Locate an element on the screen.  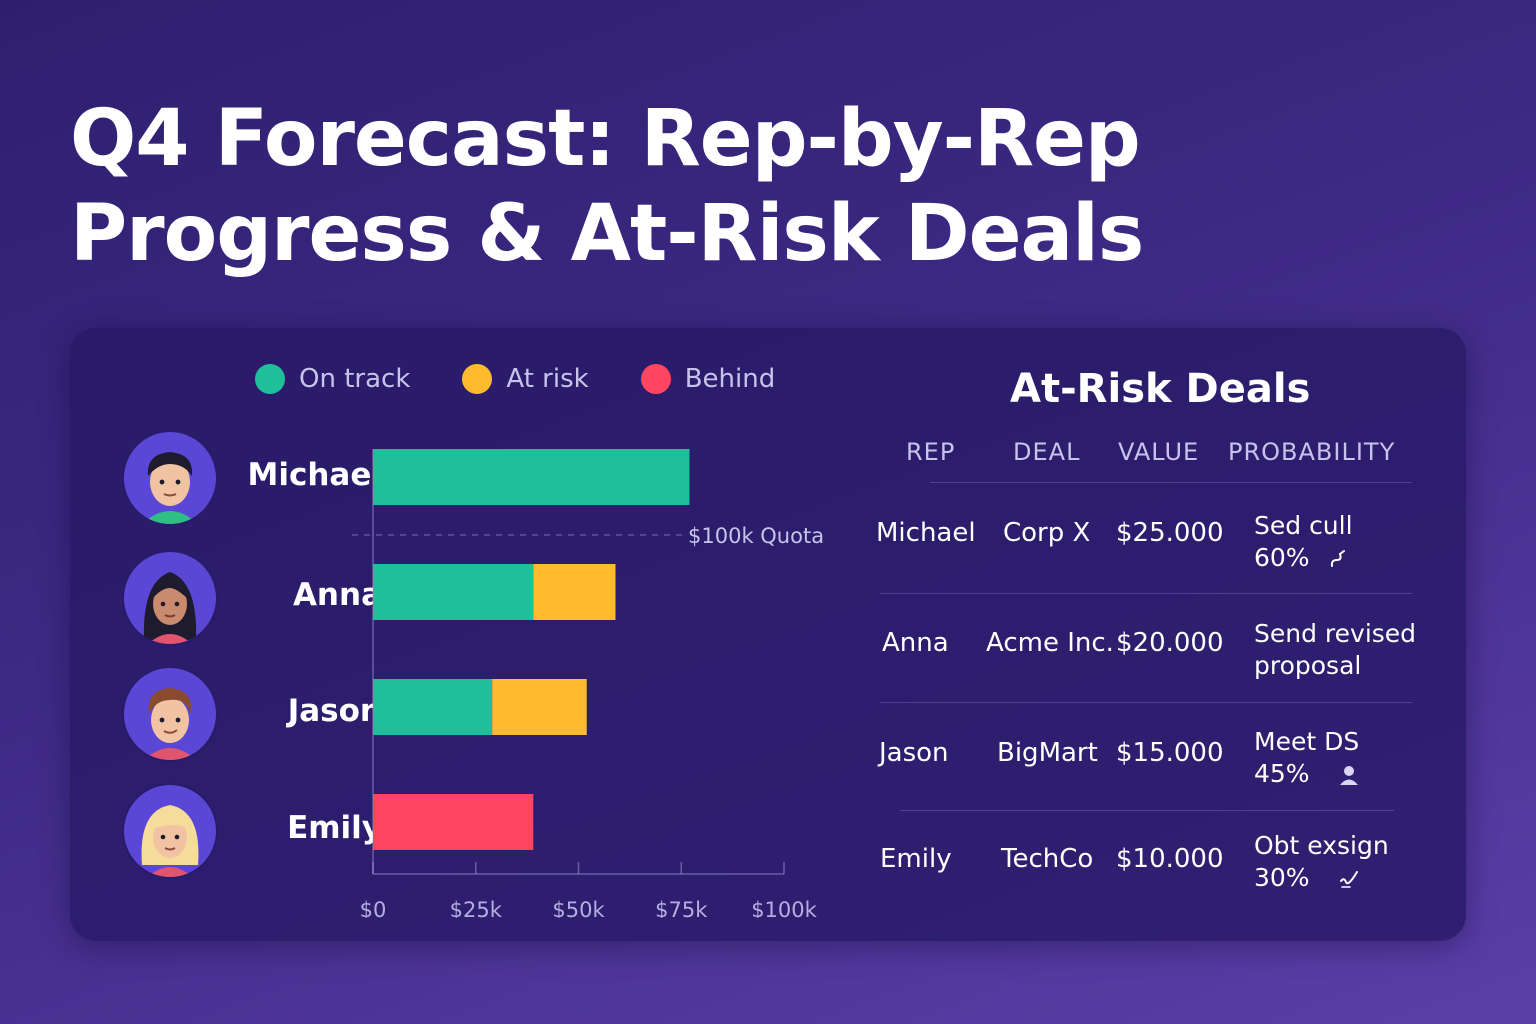
edit-icon is located at coordinates (1339, 559).